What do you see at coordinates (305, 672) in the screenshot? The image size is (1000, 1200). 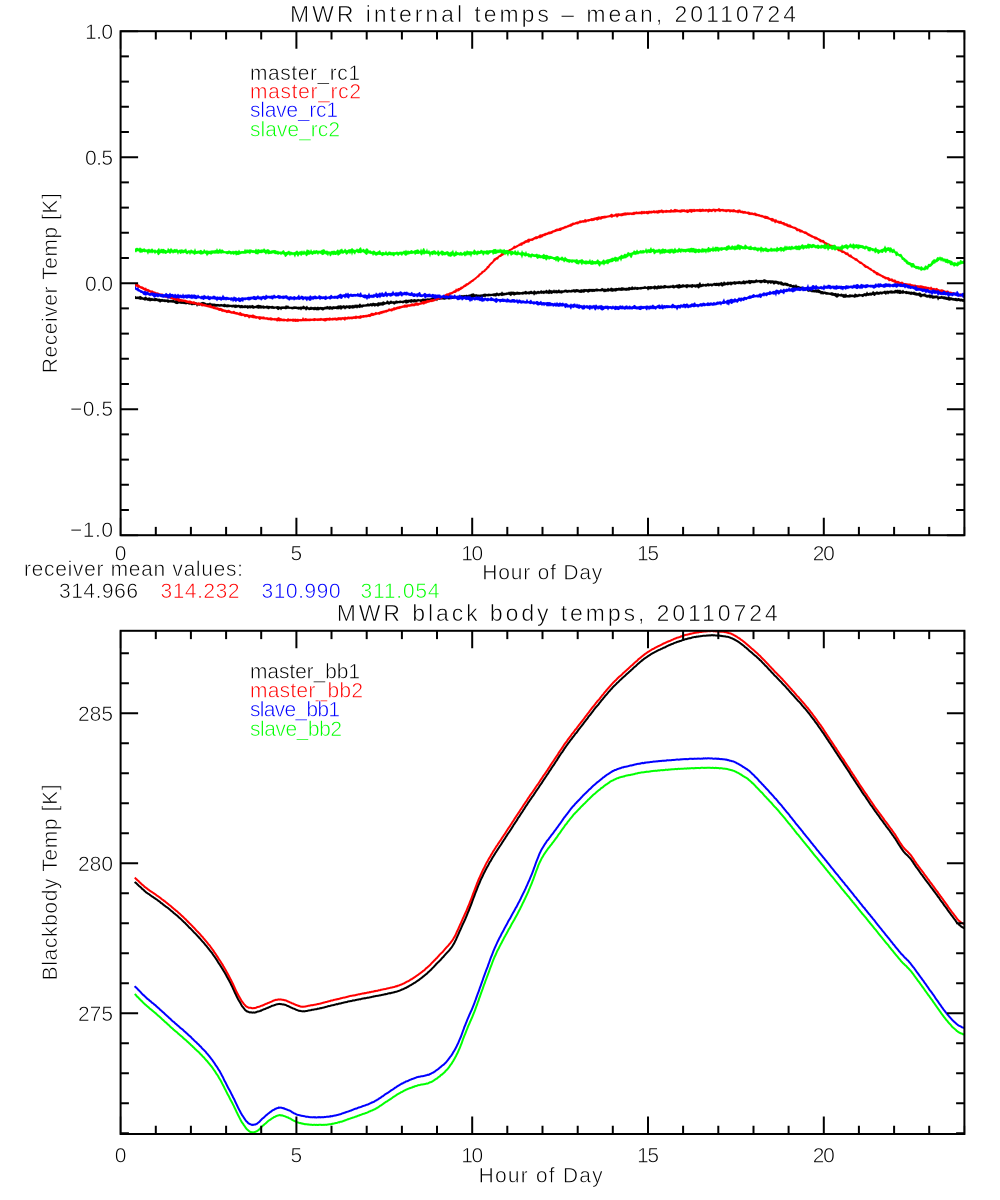 I see `svg-text: master_bb1` at bounding box center [305, 672].